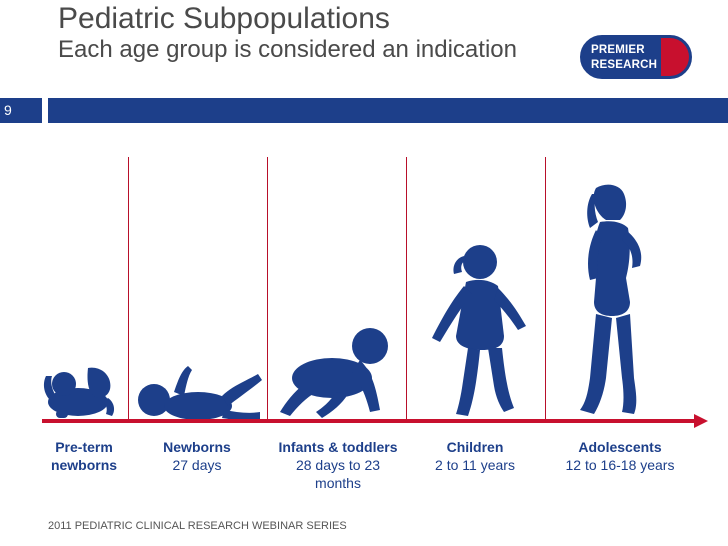 Image resolution: width=728 pixels, height=546 pixels. What do you see at coordinates (197, 465) in the screenshot?
I see `age-group-range: 27 days` at bounding box center [197, 465].